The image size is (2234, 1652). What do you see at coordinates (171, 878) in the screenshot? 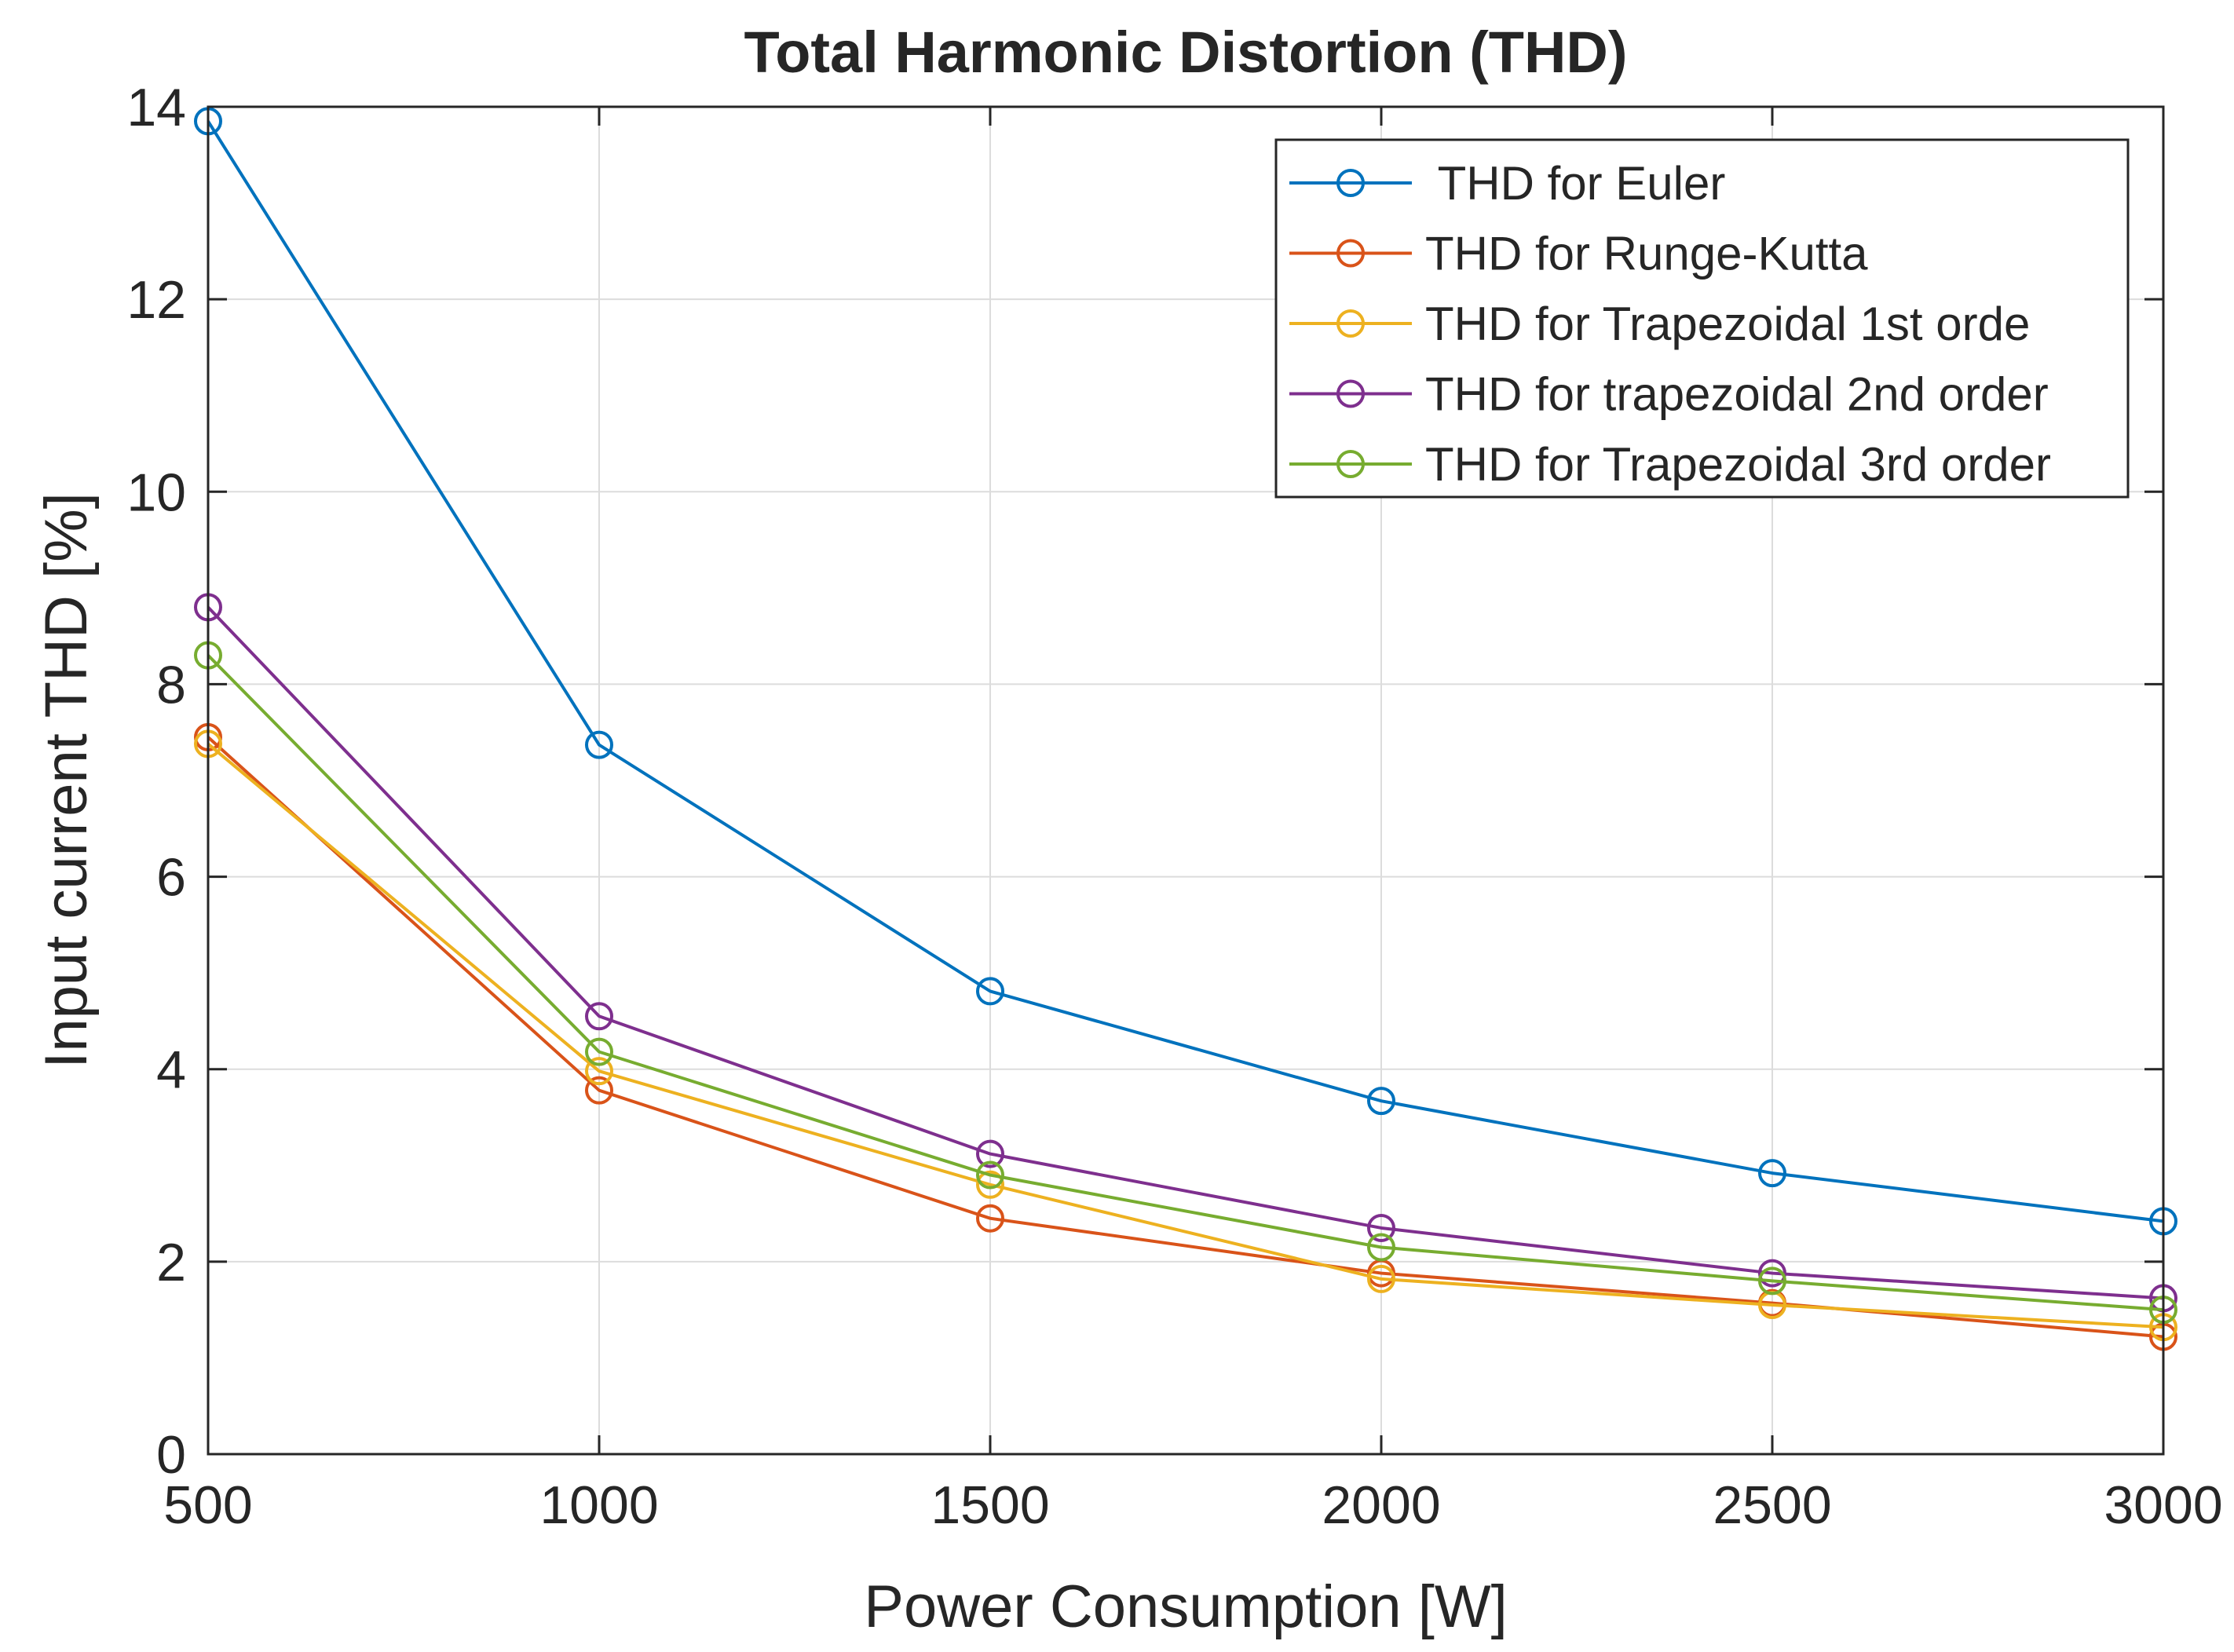
I see `y-tick-label: 6` at bounding box center [171, 878].